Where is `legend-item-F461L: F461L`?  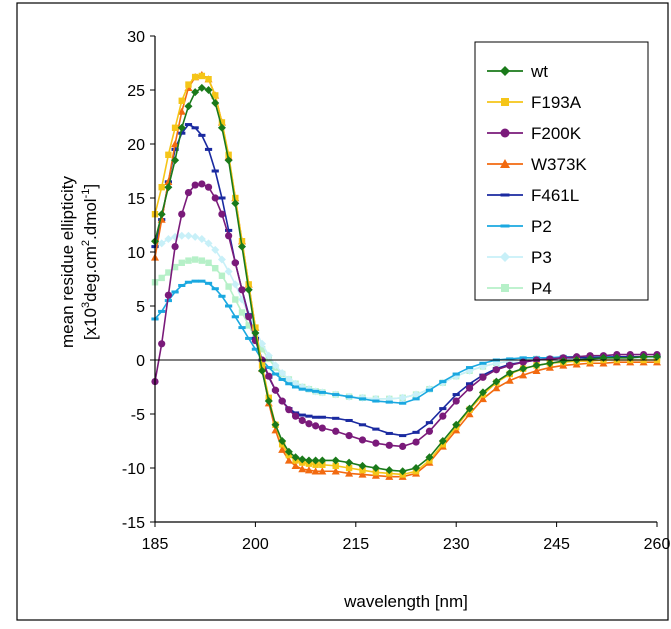 legend-item-F461L: F461L is located at coordinates (533, 195).